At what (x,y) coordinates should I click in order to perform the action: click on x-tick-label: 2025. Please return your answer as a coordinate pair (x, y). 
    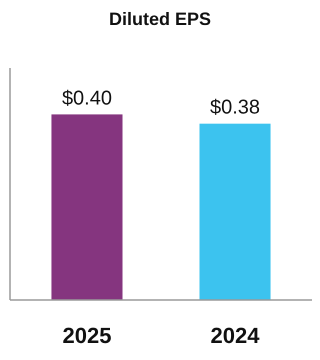
    Looking at the image, I should click on (87, 335).